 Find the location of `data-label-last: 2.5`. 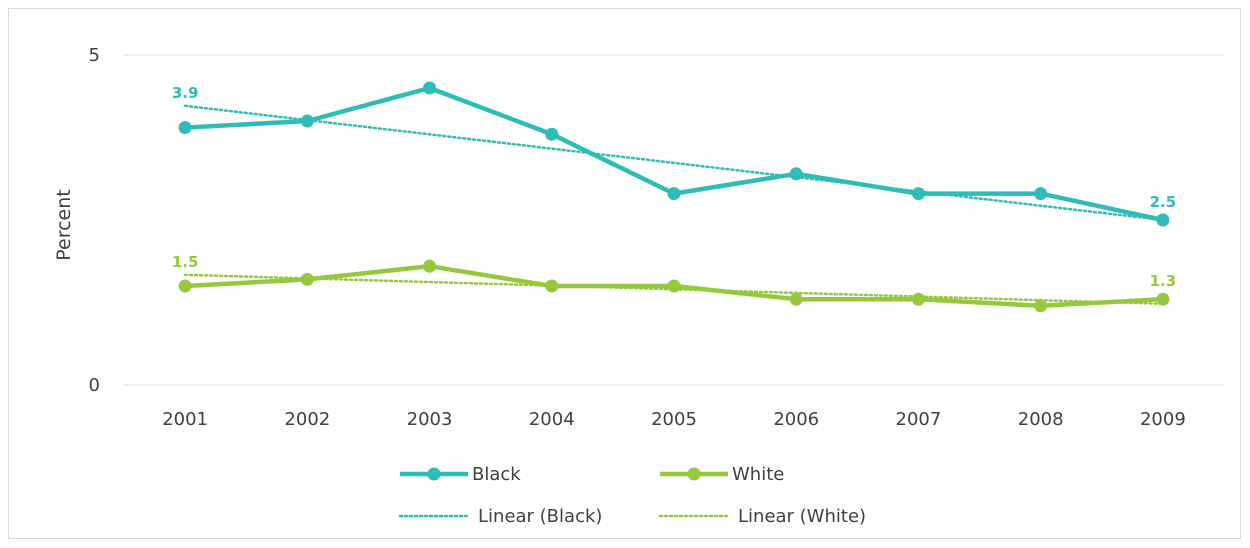

data-label-last: 2.5 is located at coordinates (1163, 202).